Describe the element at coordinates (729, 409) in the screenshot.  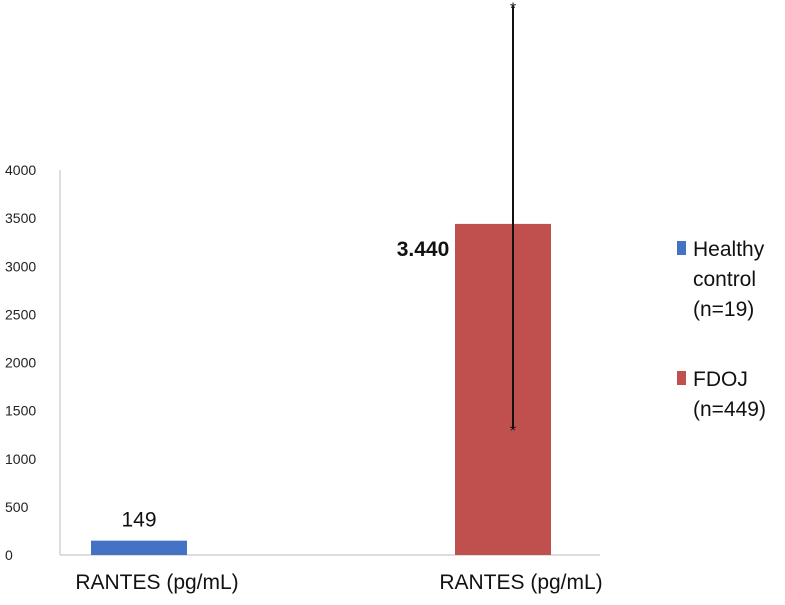
I see `legend-label: (n=449)` at that location.